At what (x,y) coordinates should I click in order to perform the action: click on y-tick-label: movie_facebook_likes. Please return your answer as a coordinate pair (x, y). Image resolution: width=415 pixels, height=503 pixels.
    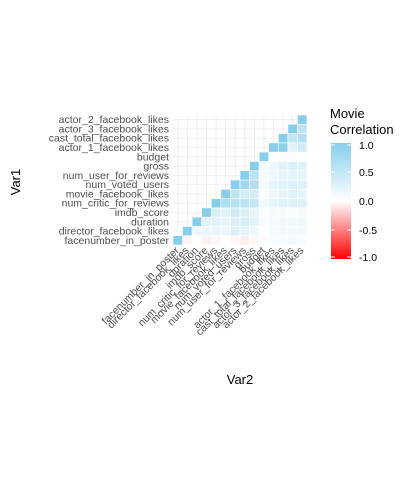
    Looking at the image, I should click on (117, 194).